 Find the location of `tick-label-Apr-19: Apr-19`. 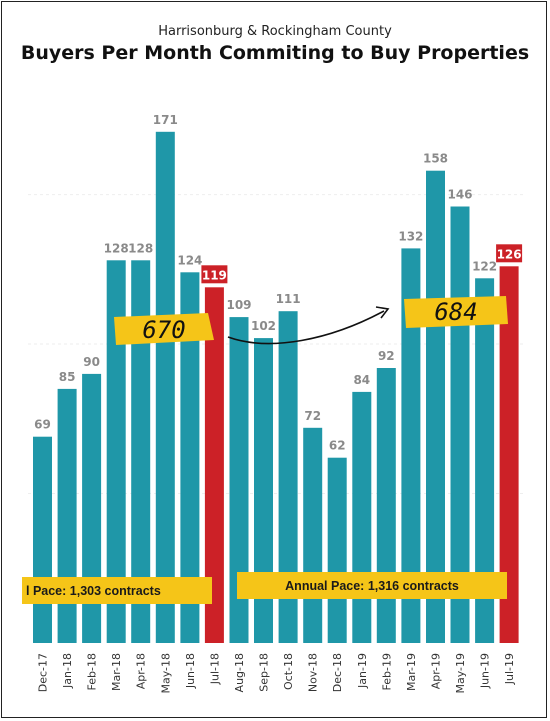

tick-label-Apr-19: Apr-19 is located at coordinates (436, 671).